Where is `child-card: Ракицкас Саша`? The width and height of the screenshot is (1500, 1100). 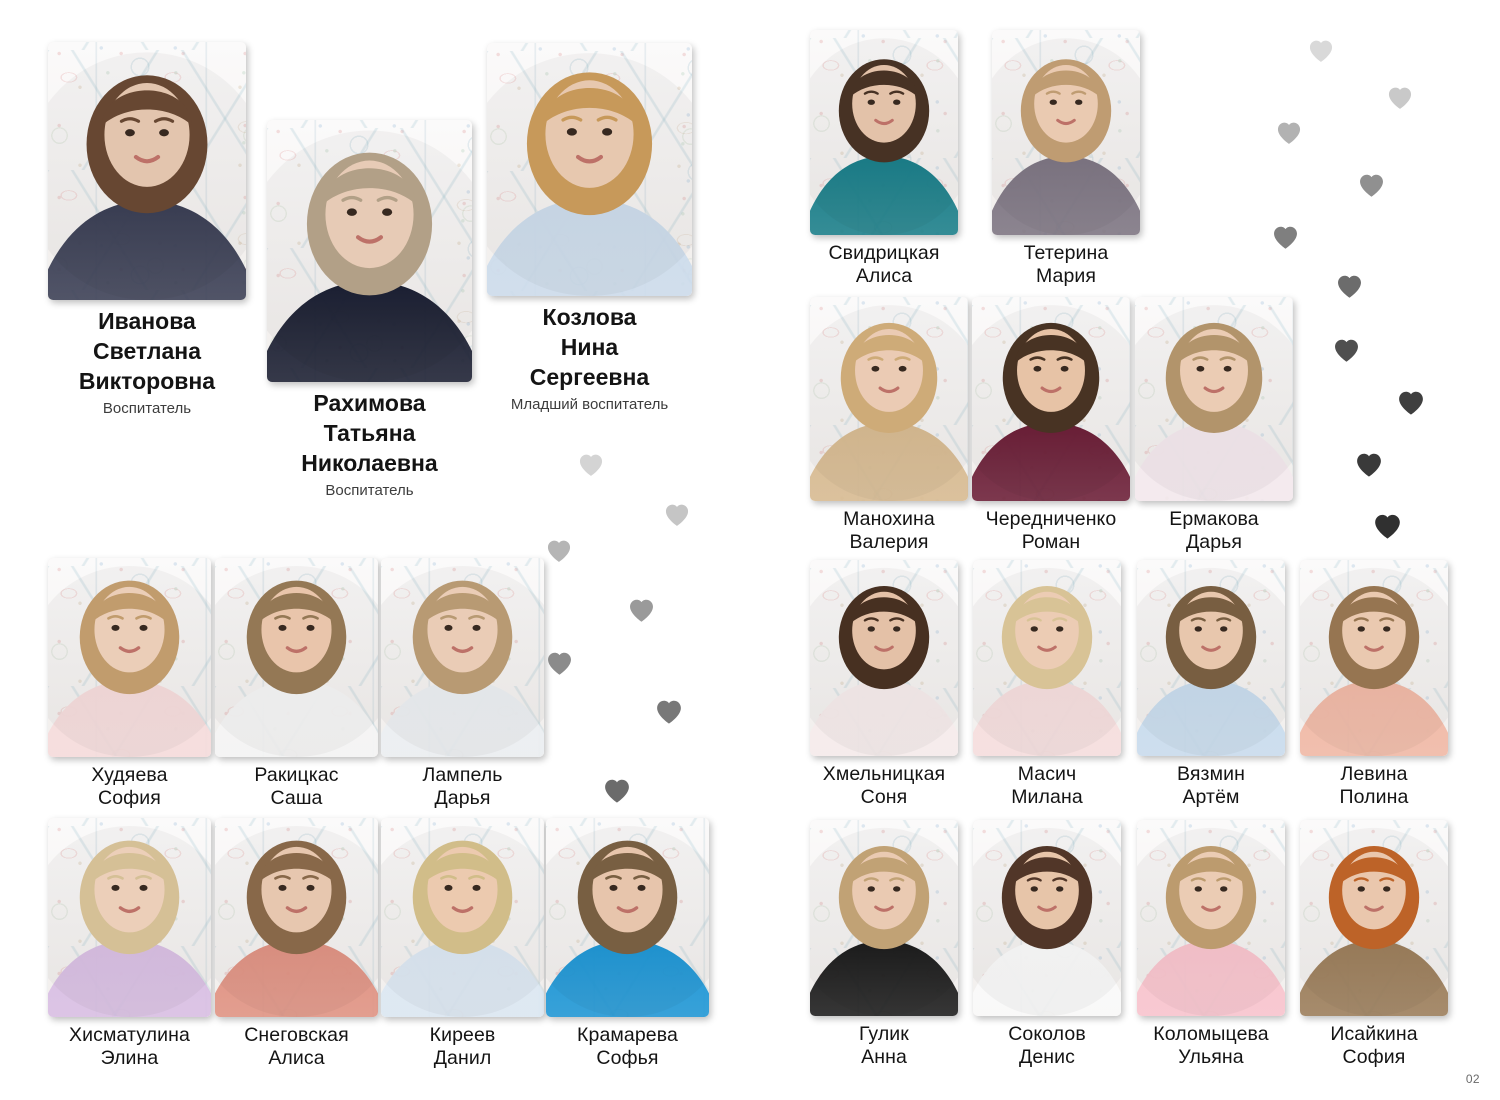 child-card: Ракицкас Саша is located at coordinates (296, 684).